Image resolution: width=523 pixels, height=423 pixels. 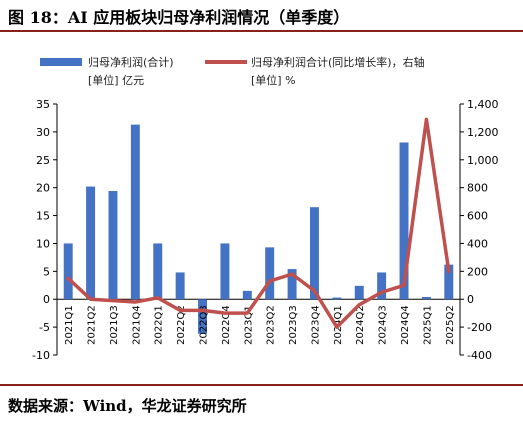 I want to click on growth-point-2023Q4, so click(x=314, y=291).